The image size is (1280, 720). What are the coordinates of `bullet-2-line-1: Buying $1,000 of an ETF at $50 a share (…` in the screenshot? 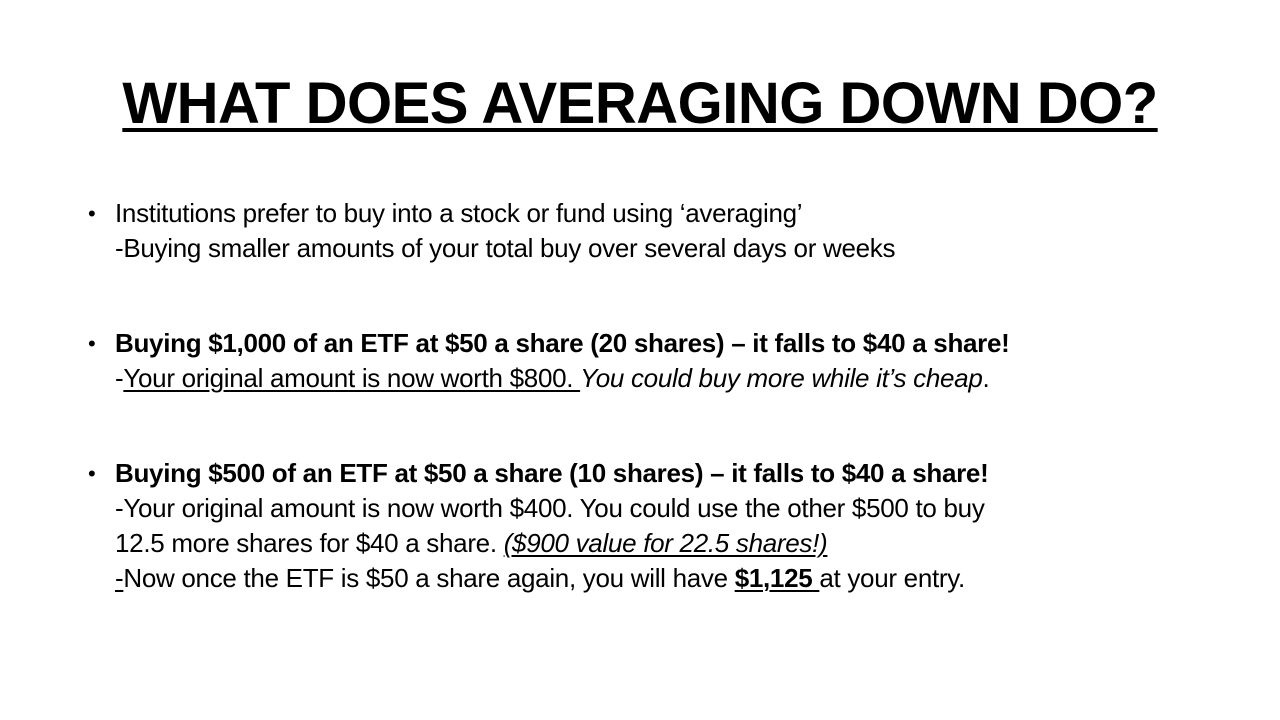 It's located at (562, 343).